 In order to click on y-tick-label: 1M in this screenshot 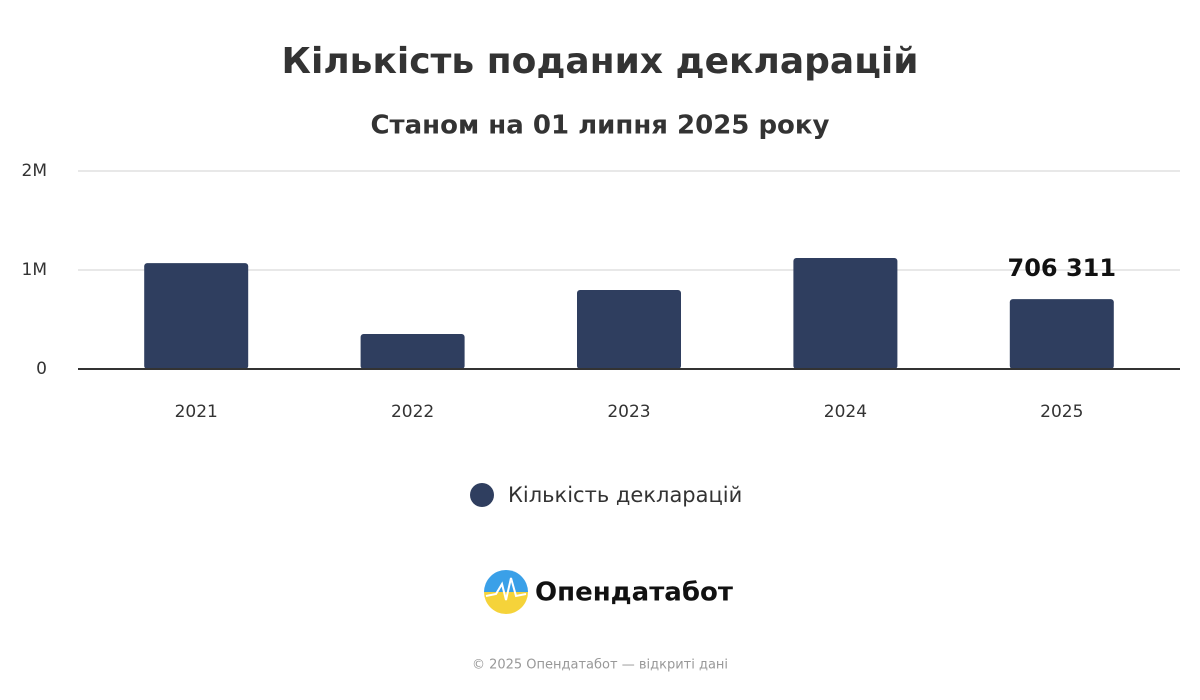, I will do `click(34, 270)`.